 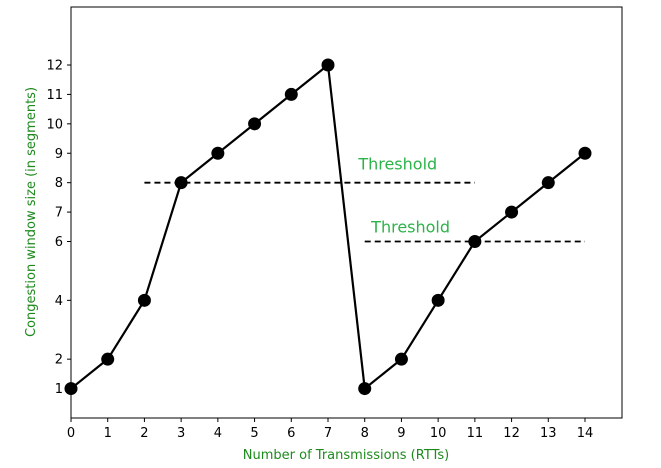 I want to click on x-tick-label: 12, so click(x=511, y=433).